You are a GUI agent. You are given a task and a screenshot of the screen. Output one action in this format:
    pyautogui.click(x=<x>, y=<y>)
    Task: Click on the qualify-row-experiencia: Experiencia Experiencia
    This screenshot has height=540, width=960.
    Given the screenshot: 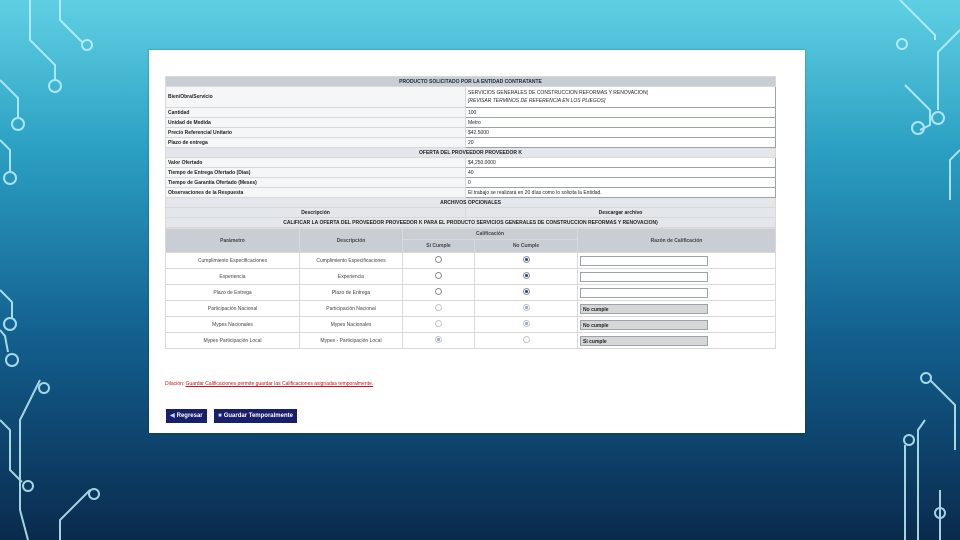 What is the action you would take?
    pyautogui.click(x=471, y=276)
    